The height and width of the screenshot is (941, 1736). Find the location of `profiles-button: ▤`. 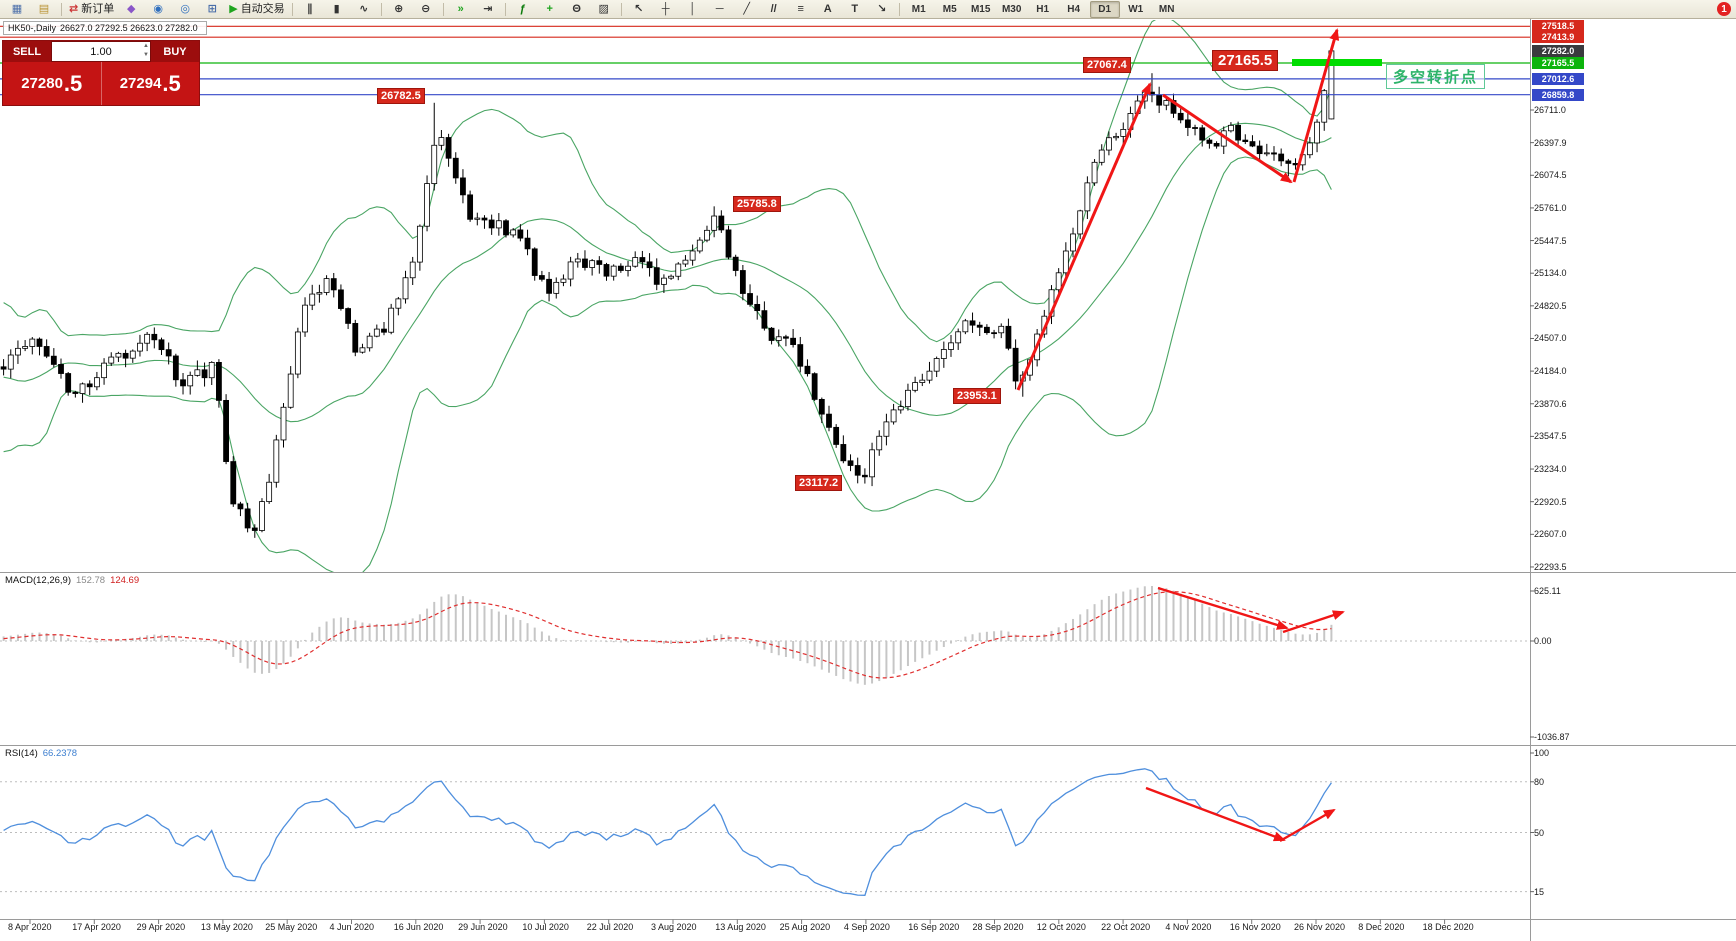

profiles-button: ▤ is located at coordinates (44, 9).